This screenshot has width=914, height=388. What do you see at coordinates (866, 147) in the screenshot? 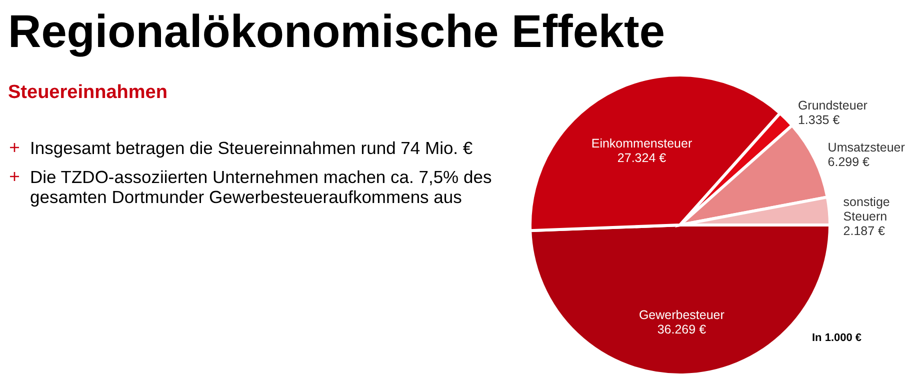
I see `slice-label: Umsatzsteuer` at bounding box center [866, 147].